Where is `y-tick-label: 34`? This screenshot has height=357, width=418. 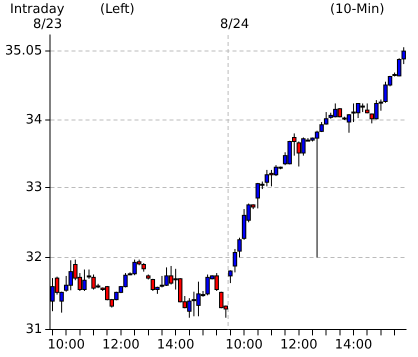 y-tick-label: 34 is located at coordinates (34, 120).